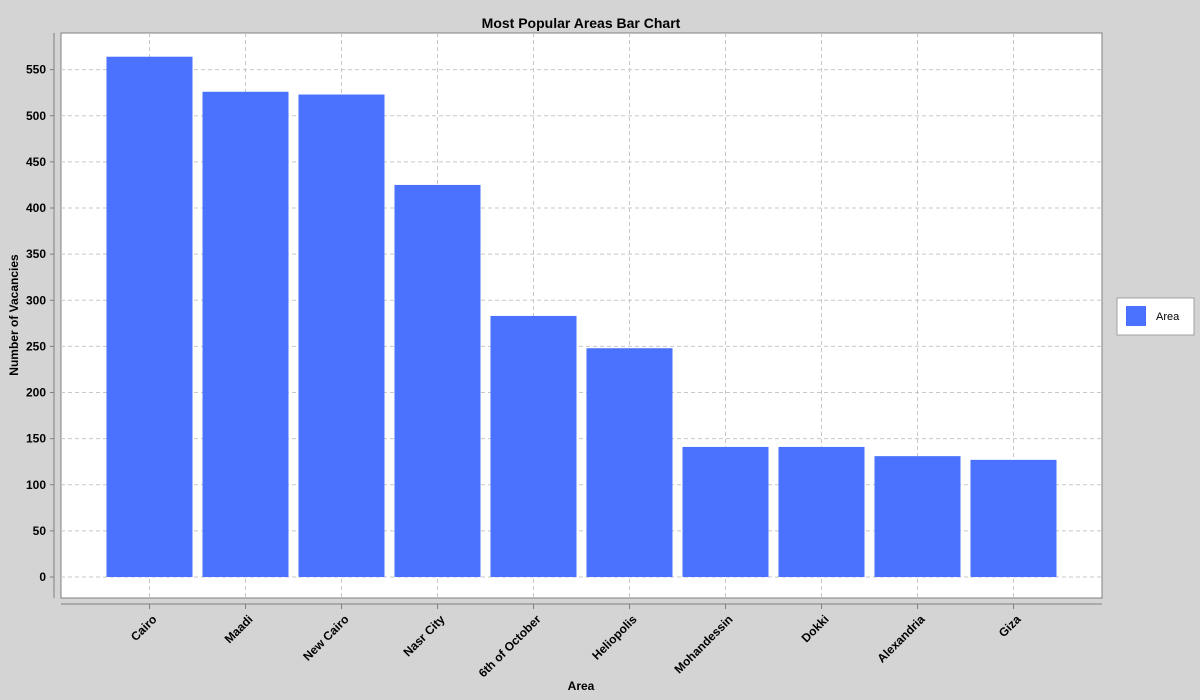  What do you see at coordinates (725, 511) in the screenshot?
I see `bar-mohandessin` at bounding box center [725, 511].